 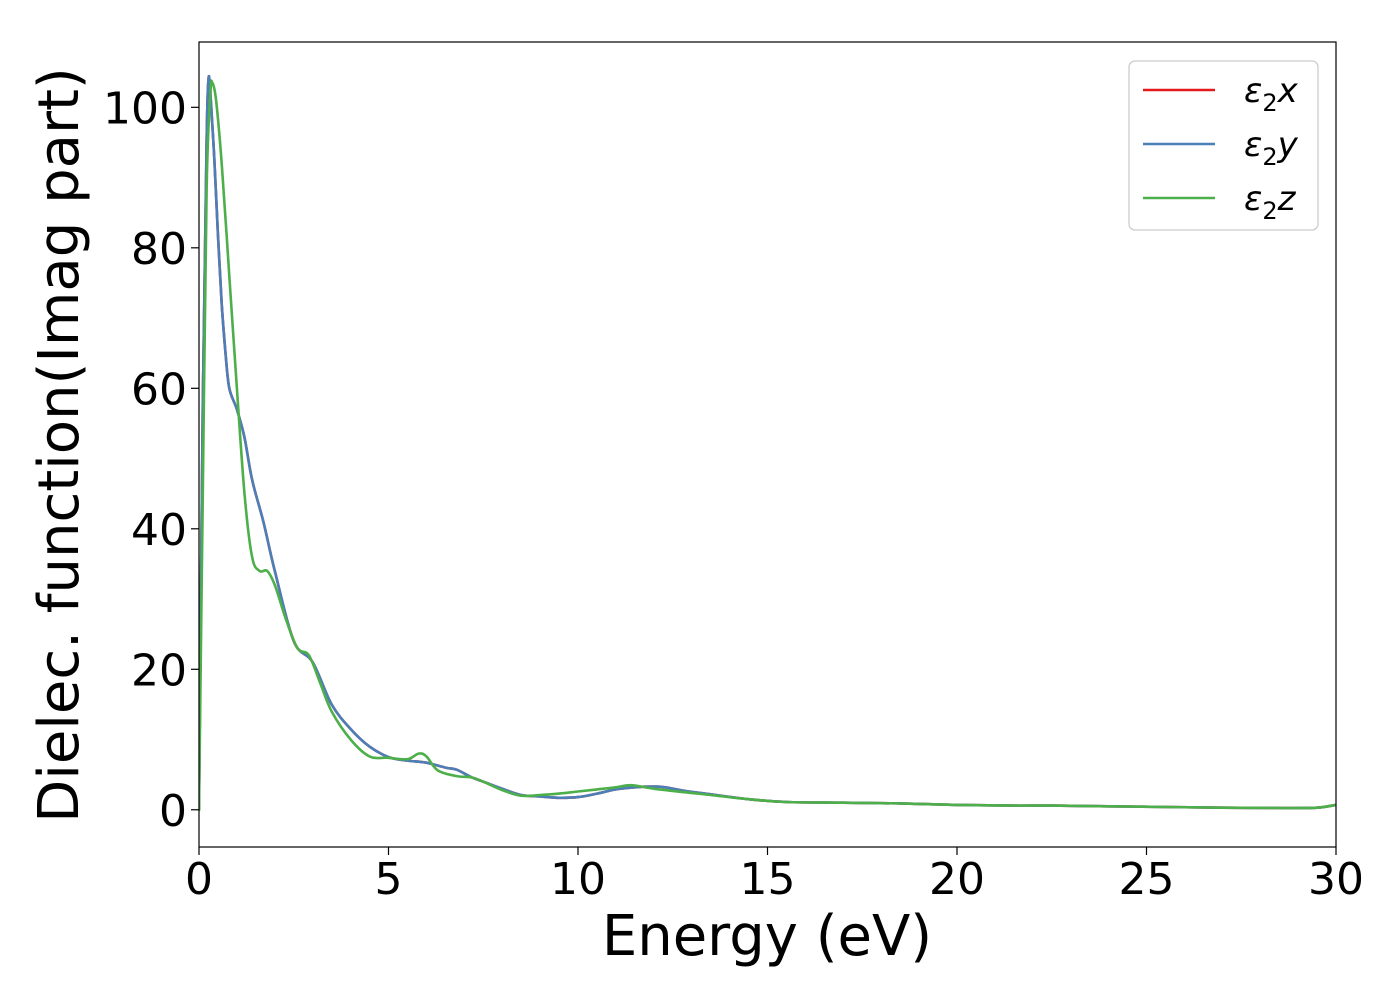 I want to click on y-tick-label: 60, so click(x=159, y=389).